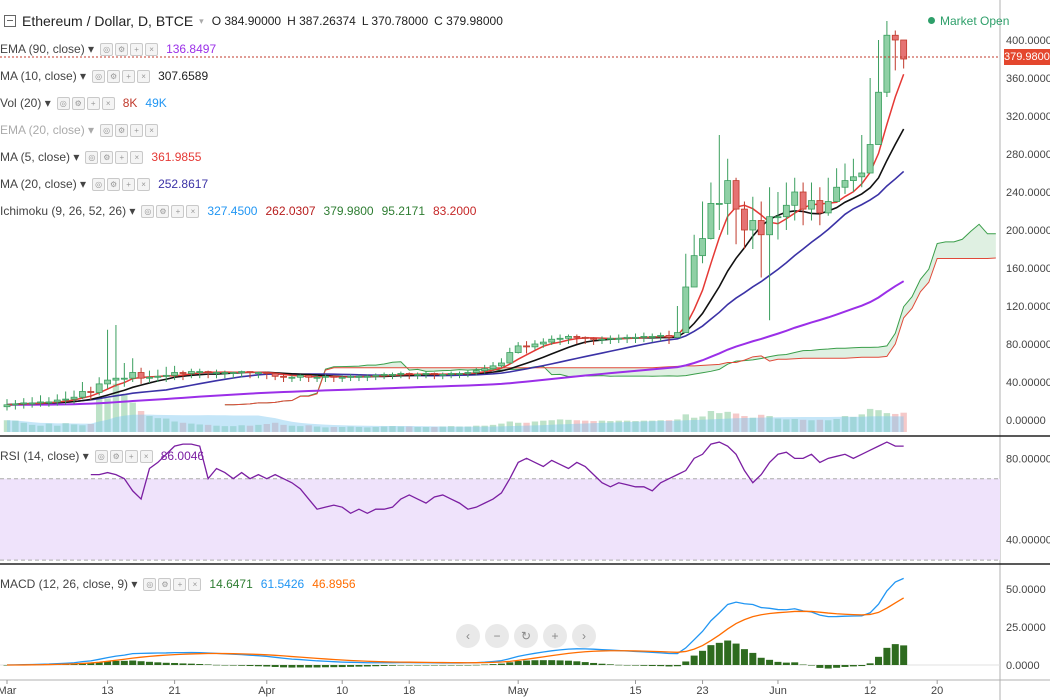 The height and width of the screenshot is (700, 1050). Describe the element at coordinates (25, 103) in the screenshot. I see `indicator-name: Vol (20) ▾` at that location.